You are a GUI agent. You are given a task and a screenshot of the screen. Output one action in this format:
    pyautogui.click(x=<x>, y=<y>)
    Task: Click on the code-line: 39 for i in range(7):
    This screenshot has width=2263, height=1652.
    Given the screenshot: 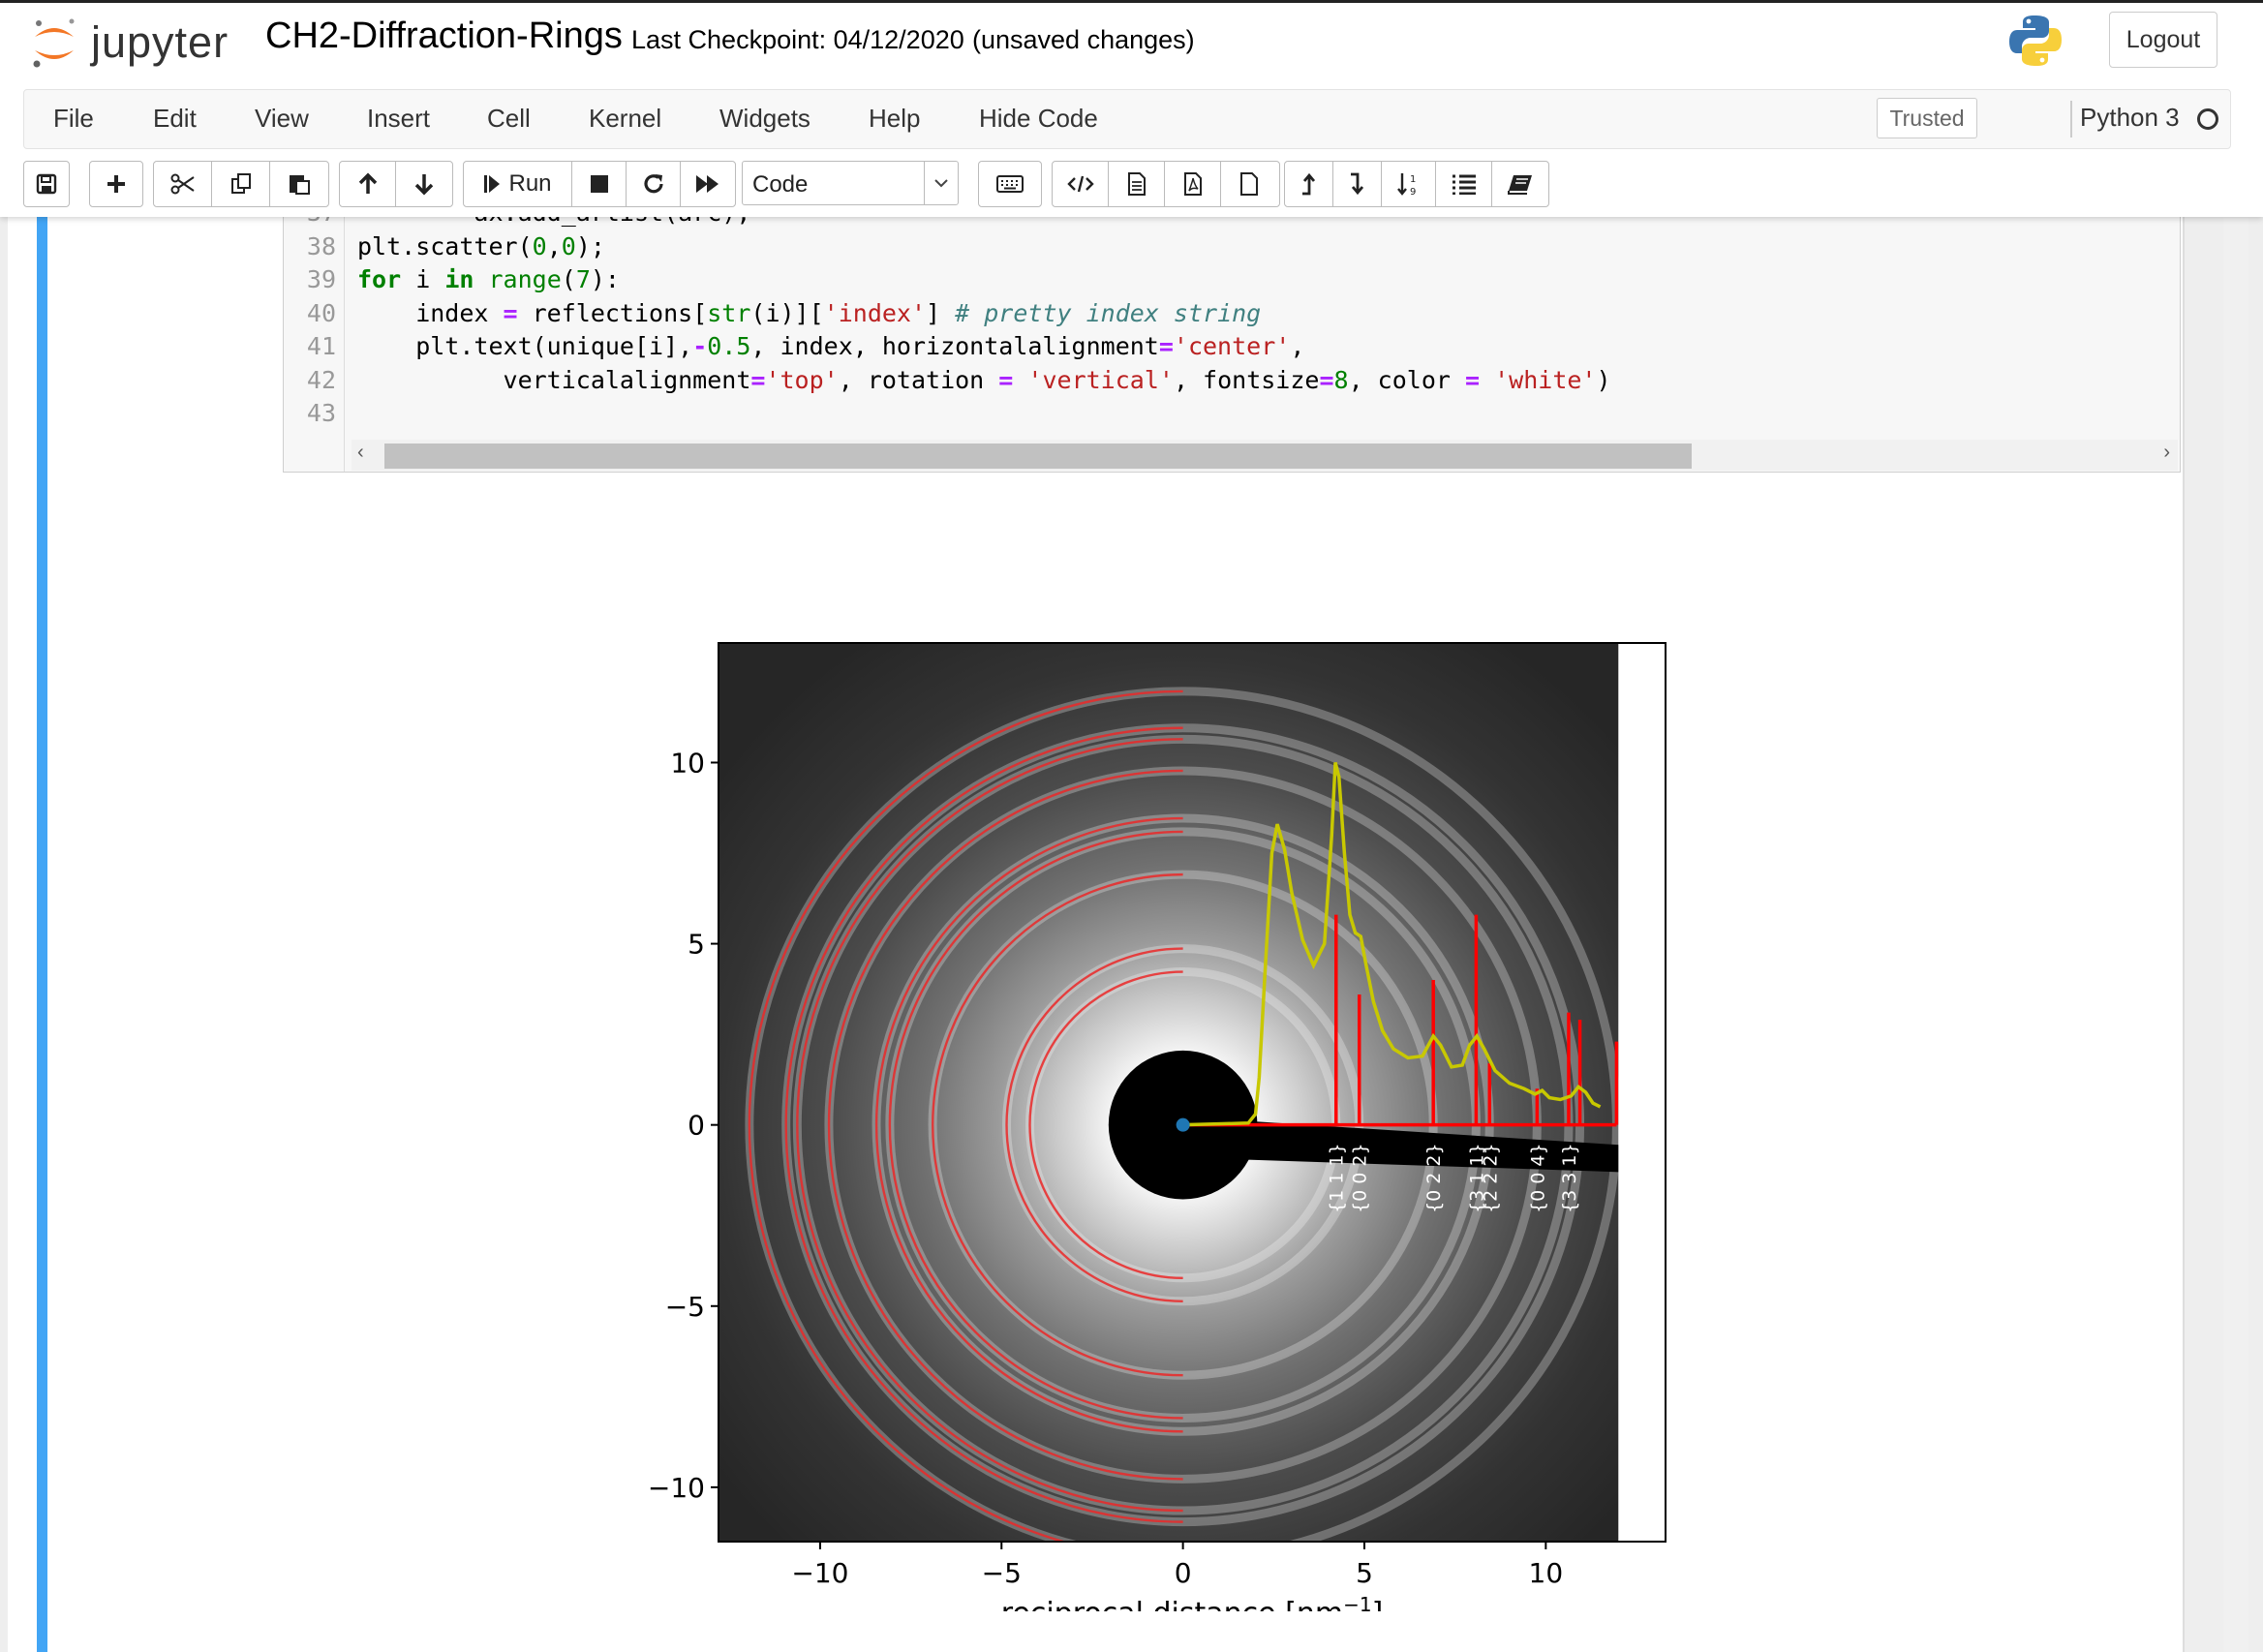 What is the action you would take?
    pyautogui.click(x=1232, y=281)
    